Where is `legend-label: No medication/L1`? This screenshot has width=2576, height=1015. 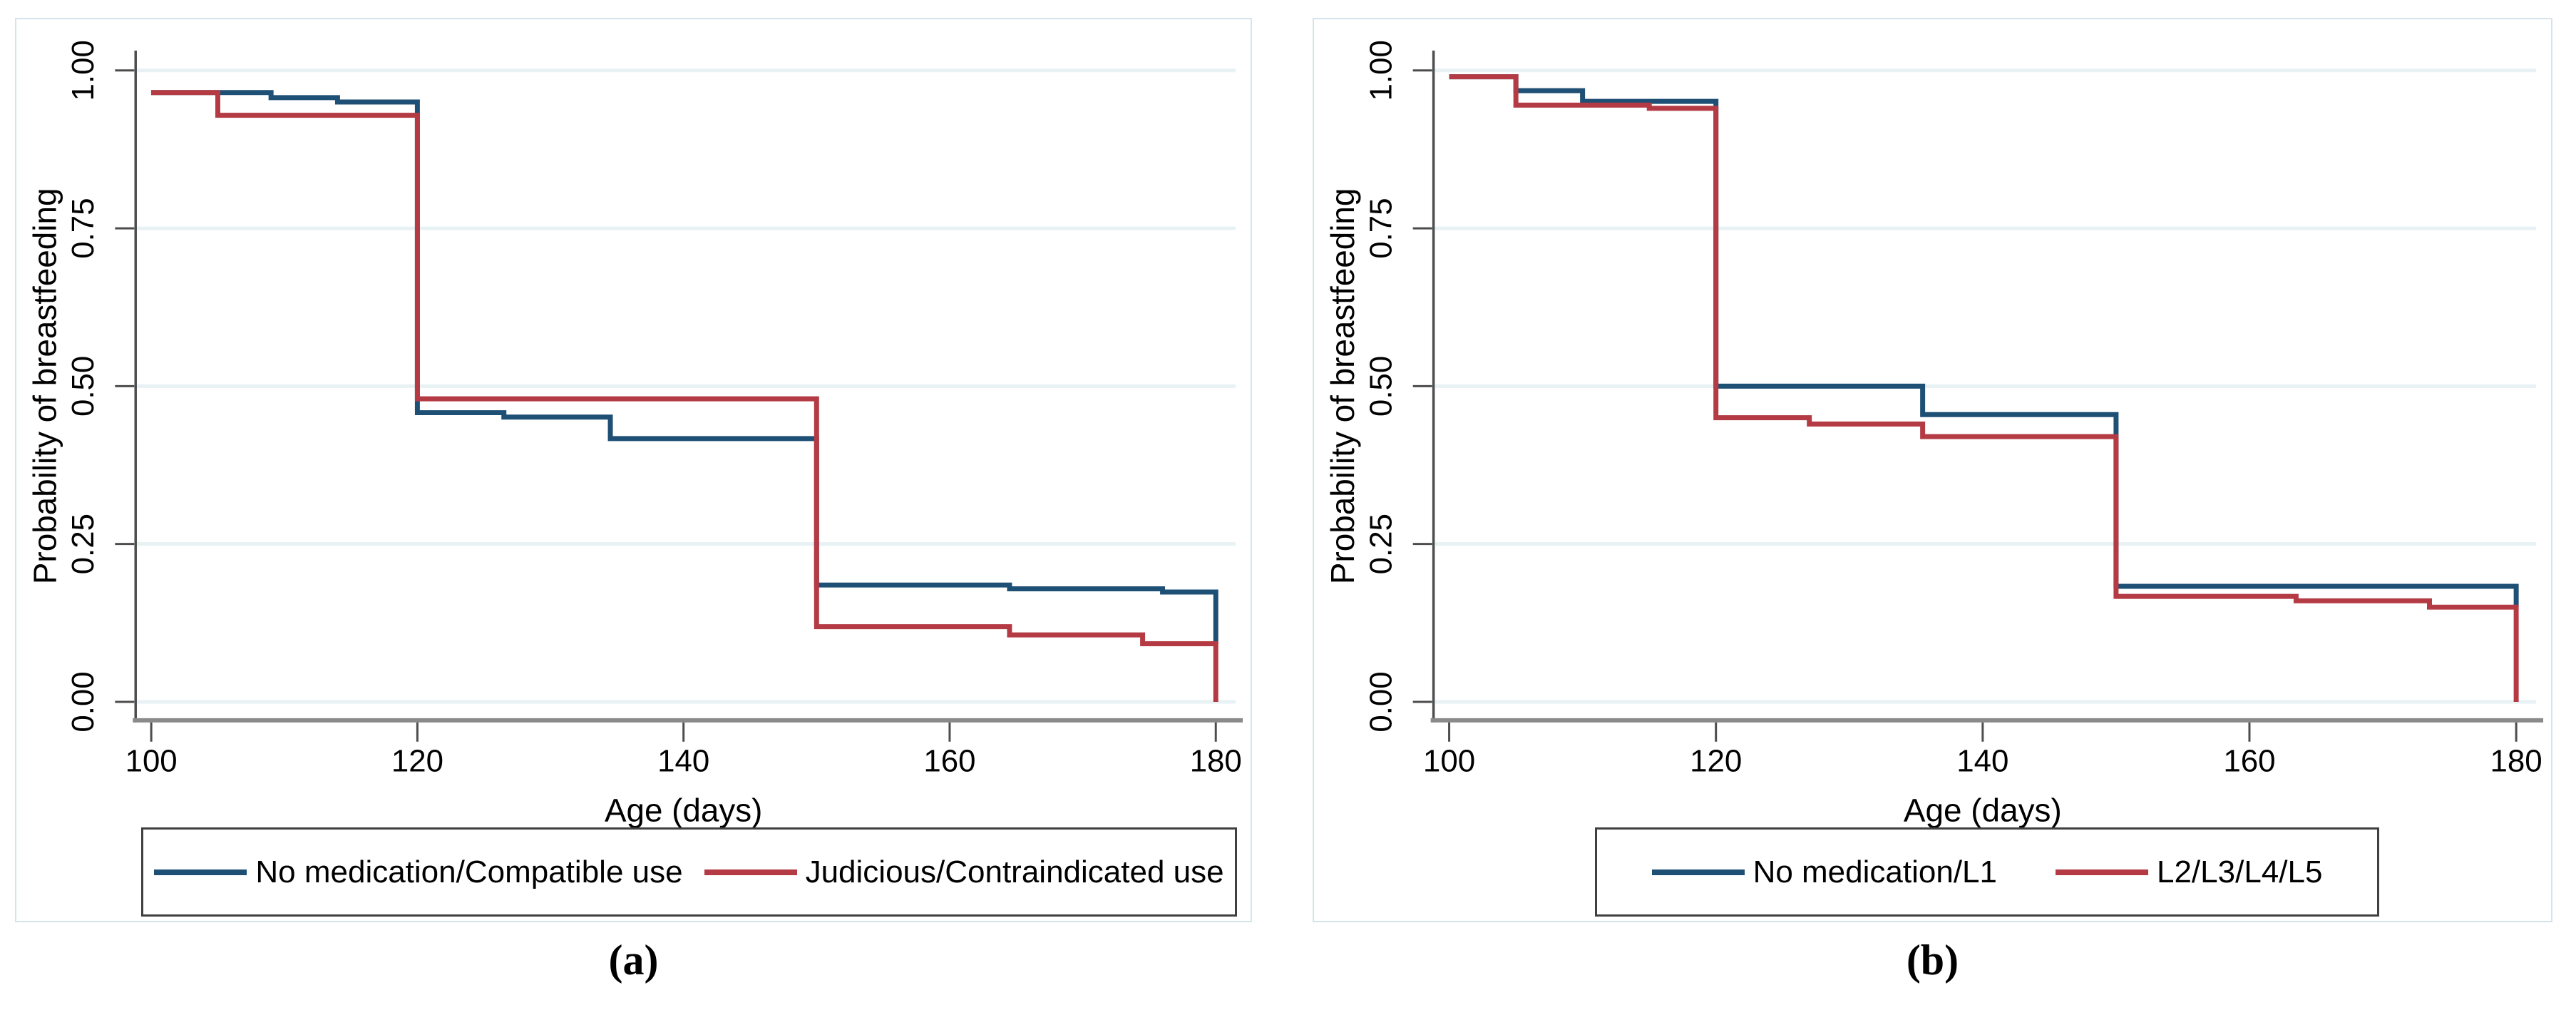
legend-label: No medication/L1 is located at coordinates (1875, 872).